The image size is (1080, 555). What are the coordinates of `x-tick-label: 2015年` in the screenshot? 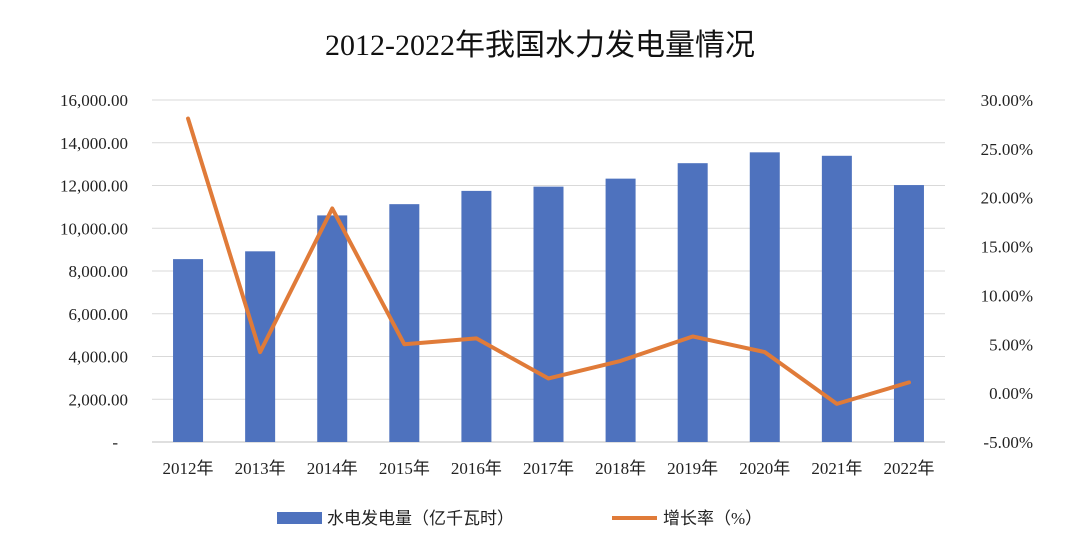 It's located at (404, 468).